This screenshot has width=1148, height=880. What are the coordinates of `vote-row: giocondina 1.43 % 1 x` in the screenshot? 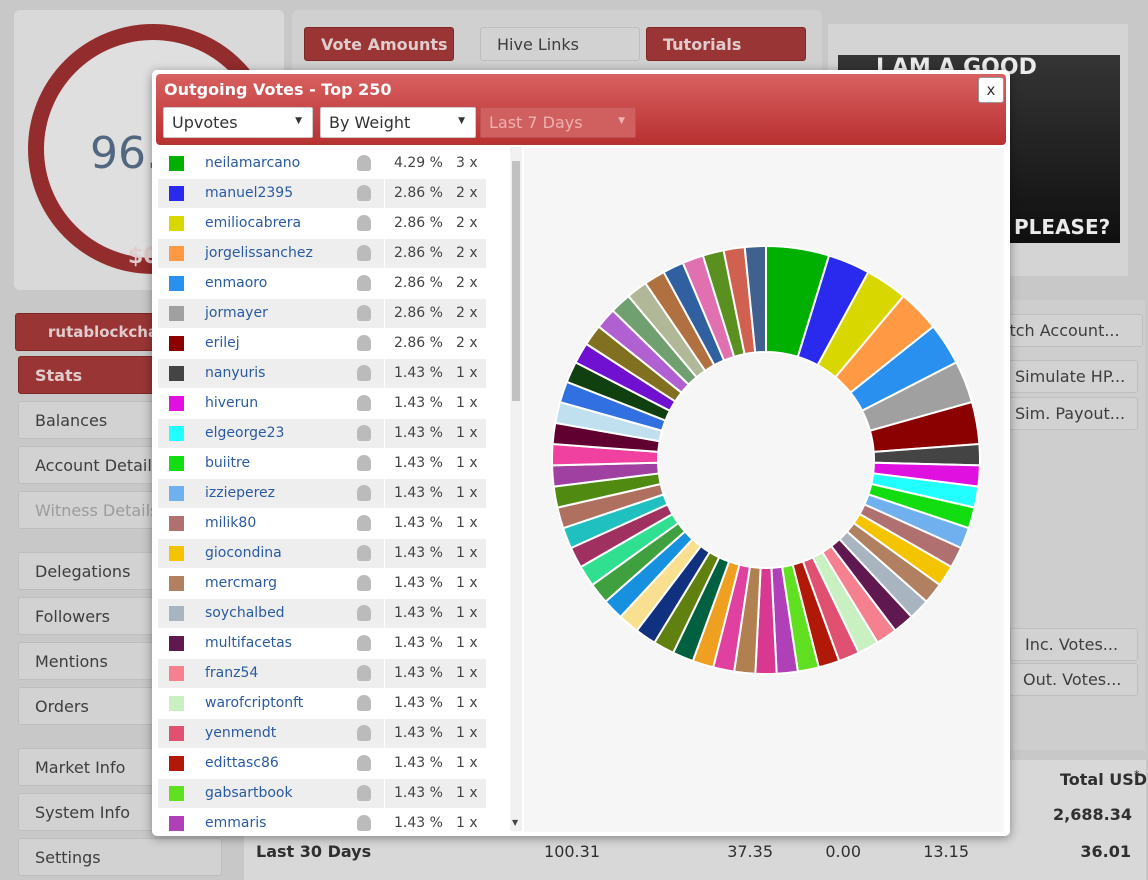 It's located at (322, 553).